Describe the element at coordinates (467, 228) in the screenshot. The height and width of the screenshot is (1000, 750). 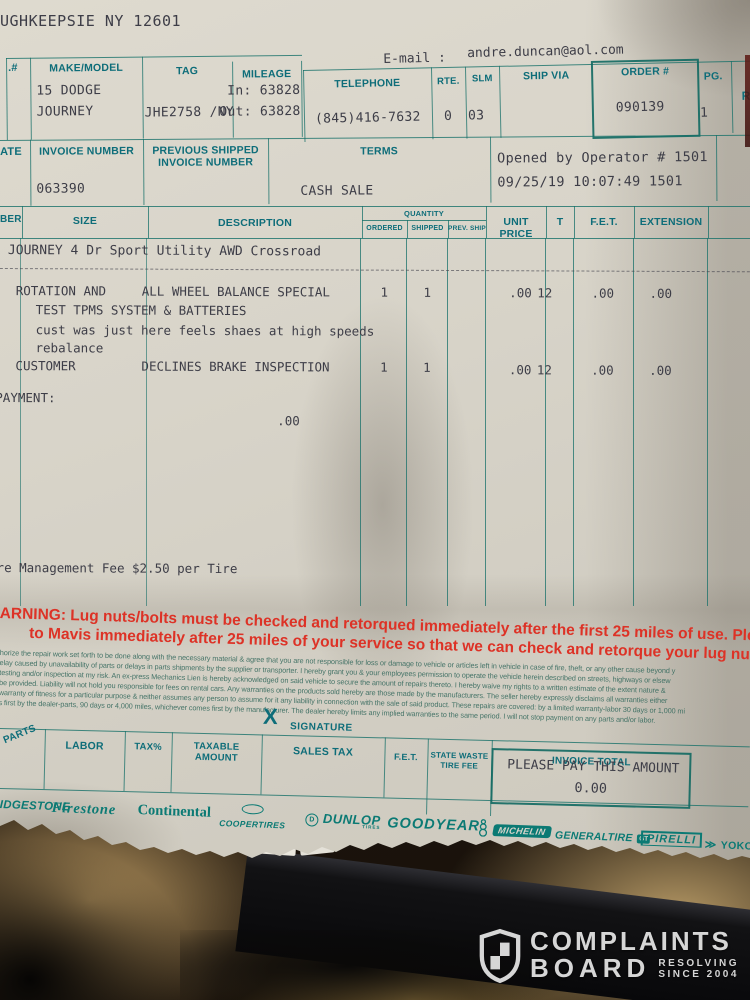
I see `prev-ship-column-label: PREV. SHIP` at that location.